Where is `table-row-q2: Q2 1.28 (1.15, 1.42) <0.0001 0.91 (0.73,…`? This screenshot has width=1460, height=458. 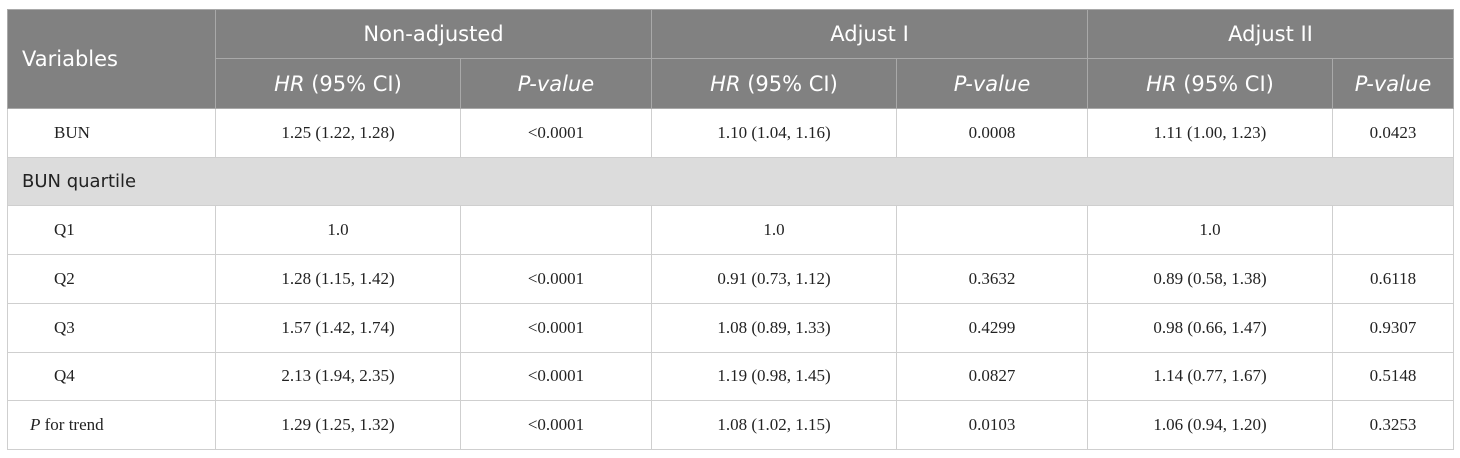
table-row-q2: Q2 1.28 (1.15, 1.42) <0.0001 0.91 (0.73,… is located at coordinates (731, 279).